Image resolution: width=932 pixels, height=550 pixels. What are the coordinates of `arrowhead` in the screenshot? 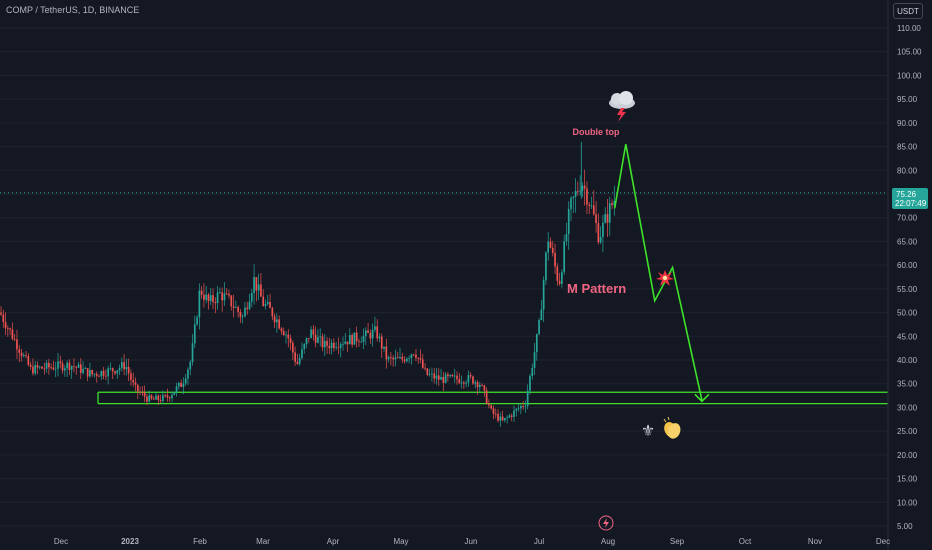 It's located at (702, 398).